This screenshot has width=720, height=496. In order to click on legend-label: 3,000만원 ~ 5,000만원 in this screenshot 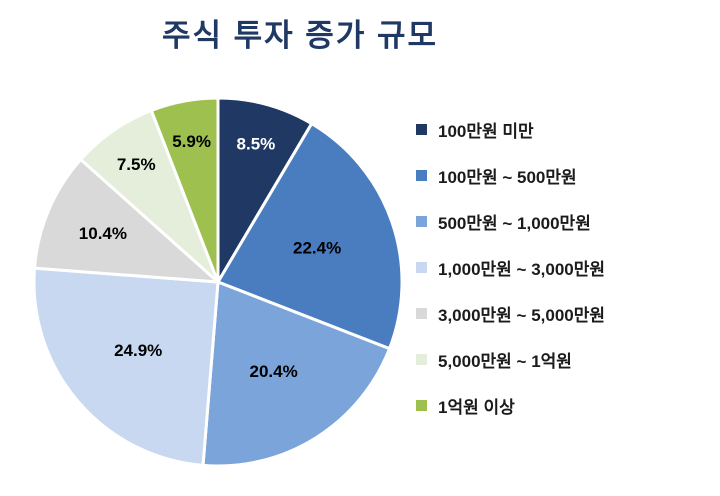, I will do `click(522, 315)`.